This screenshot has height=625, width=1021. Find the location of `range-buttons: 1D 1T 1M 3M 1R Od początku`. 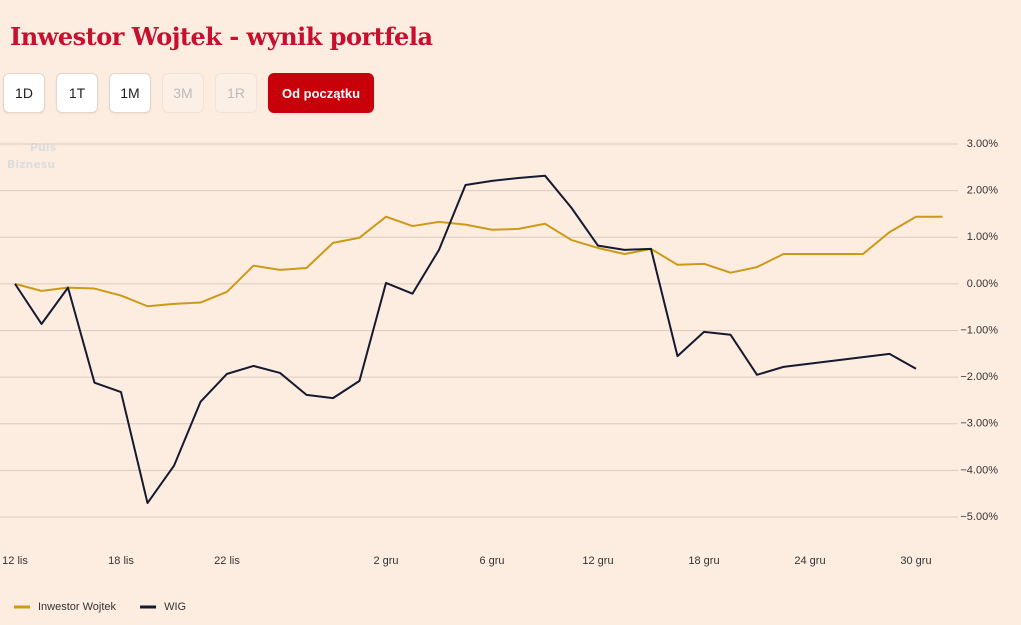

range-buttons: 1D 1T 1M 3M 1R Od początku is located at coordinates (189, 93).